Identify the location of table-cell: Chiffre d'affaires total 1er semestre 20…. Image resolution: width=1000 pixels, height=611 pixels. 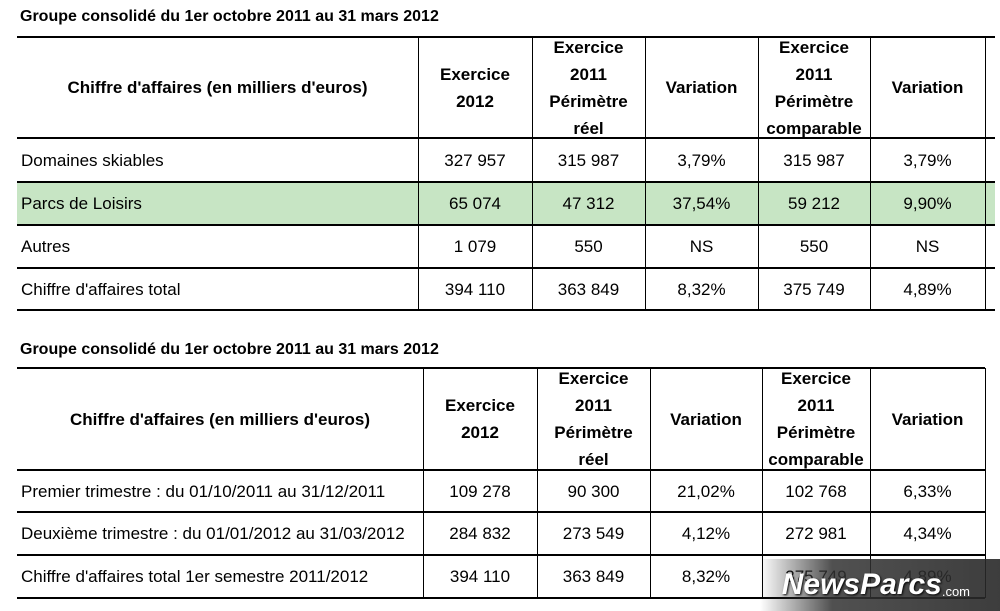
(195, 576).